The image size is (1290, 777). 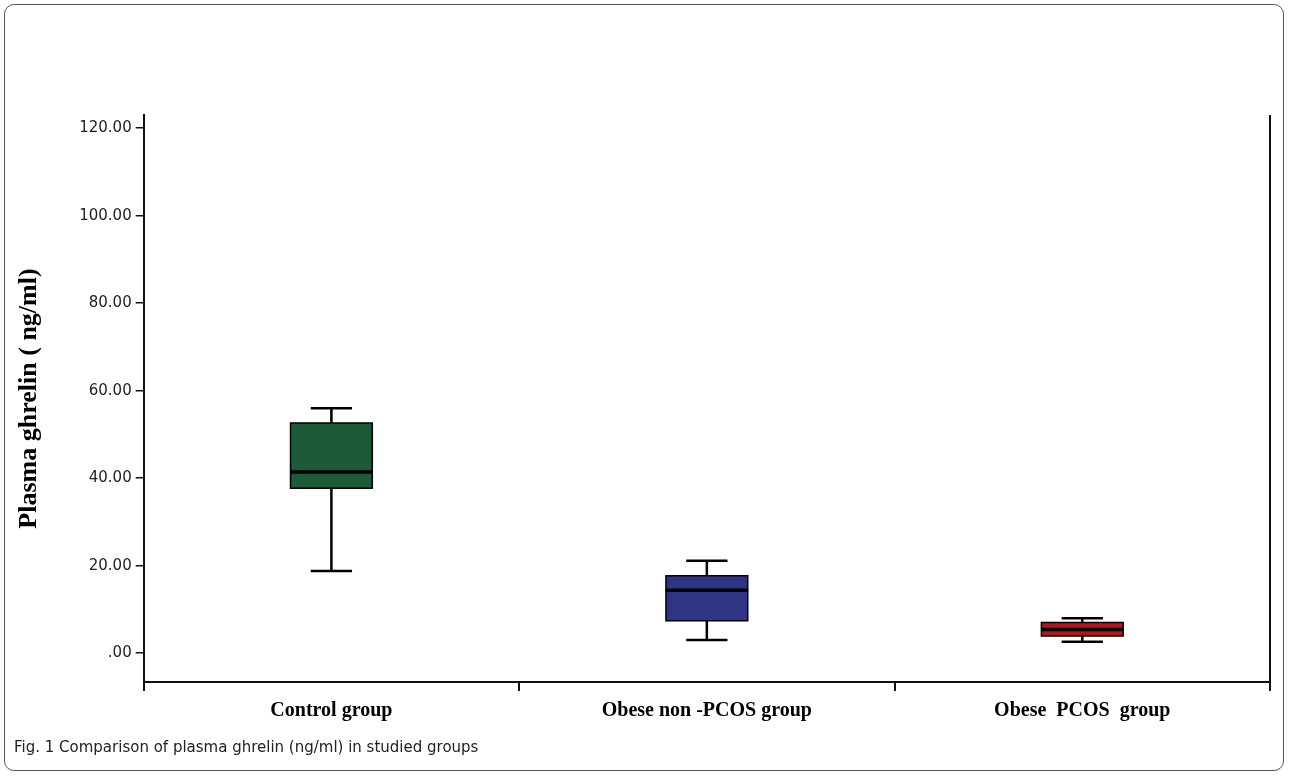 What do you see at coordinates (110, 564) in the screenshot?
I see `y-tick-label: 20.00` at bounding box center [110, 564].